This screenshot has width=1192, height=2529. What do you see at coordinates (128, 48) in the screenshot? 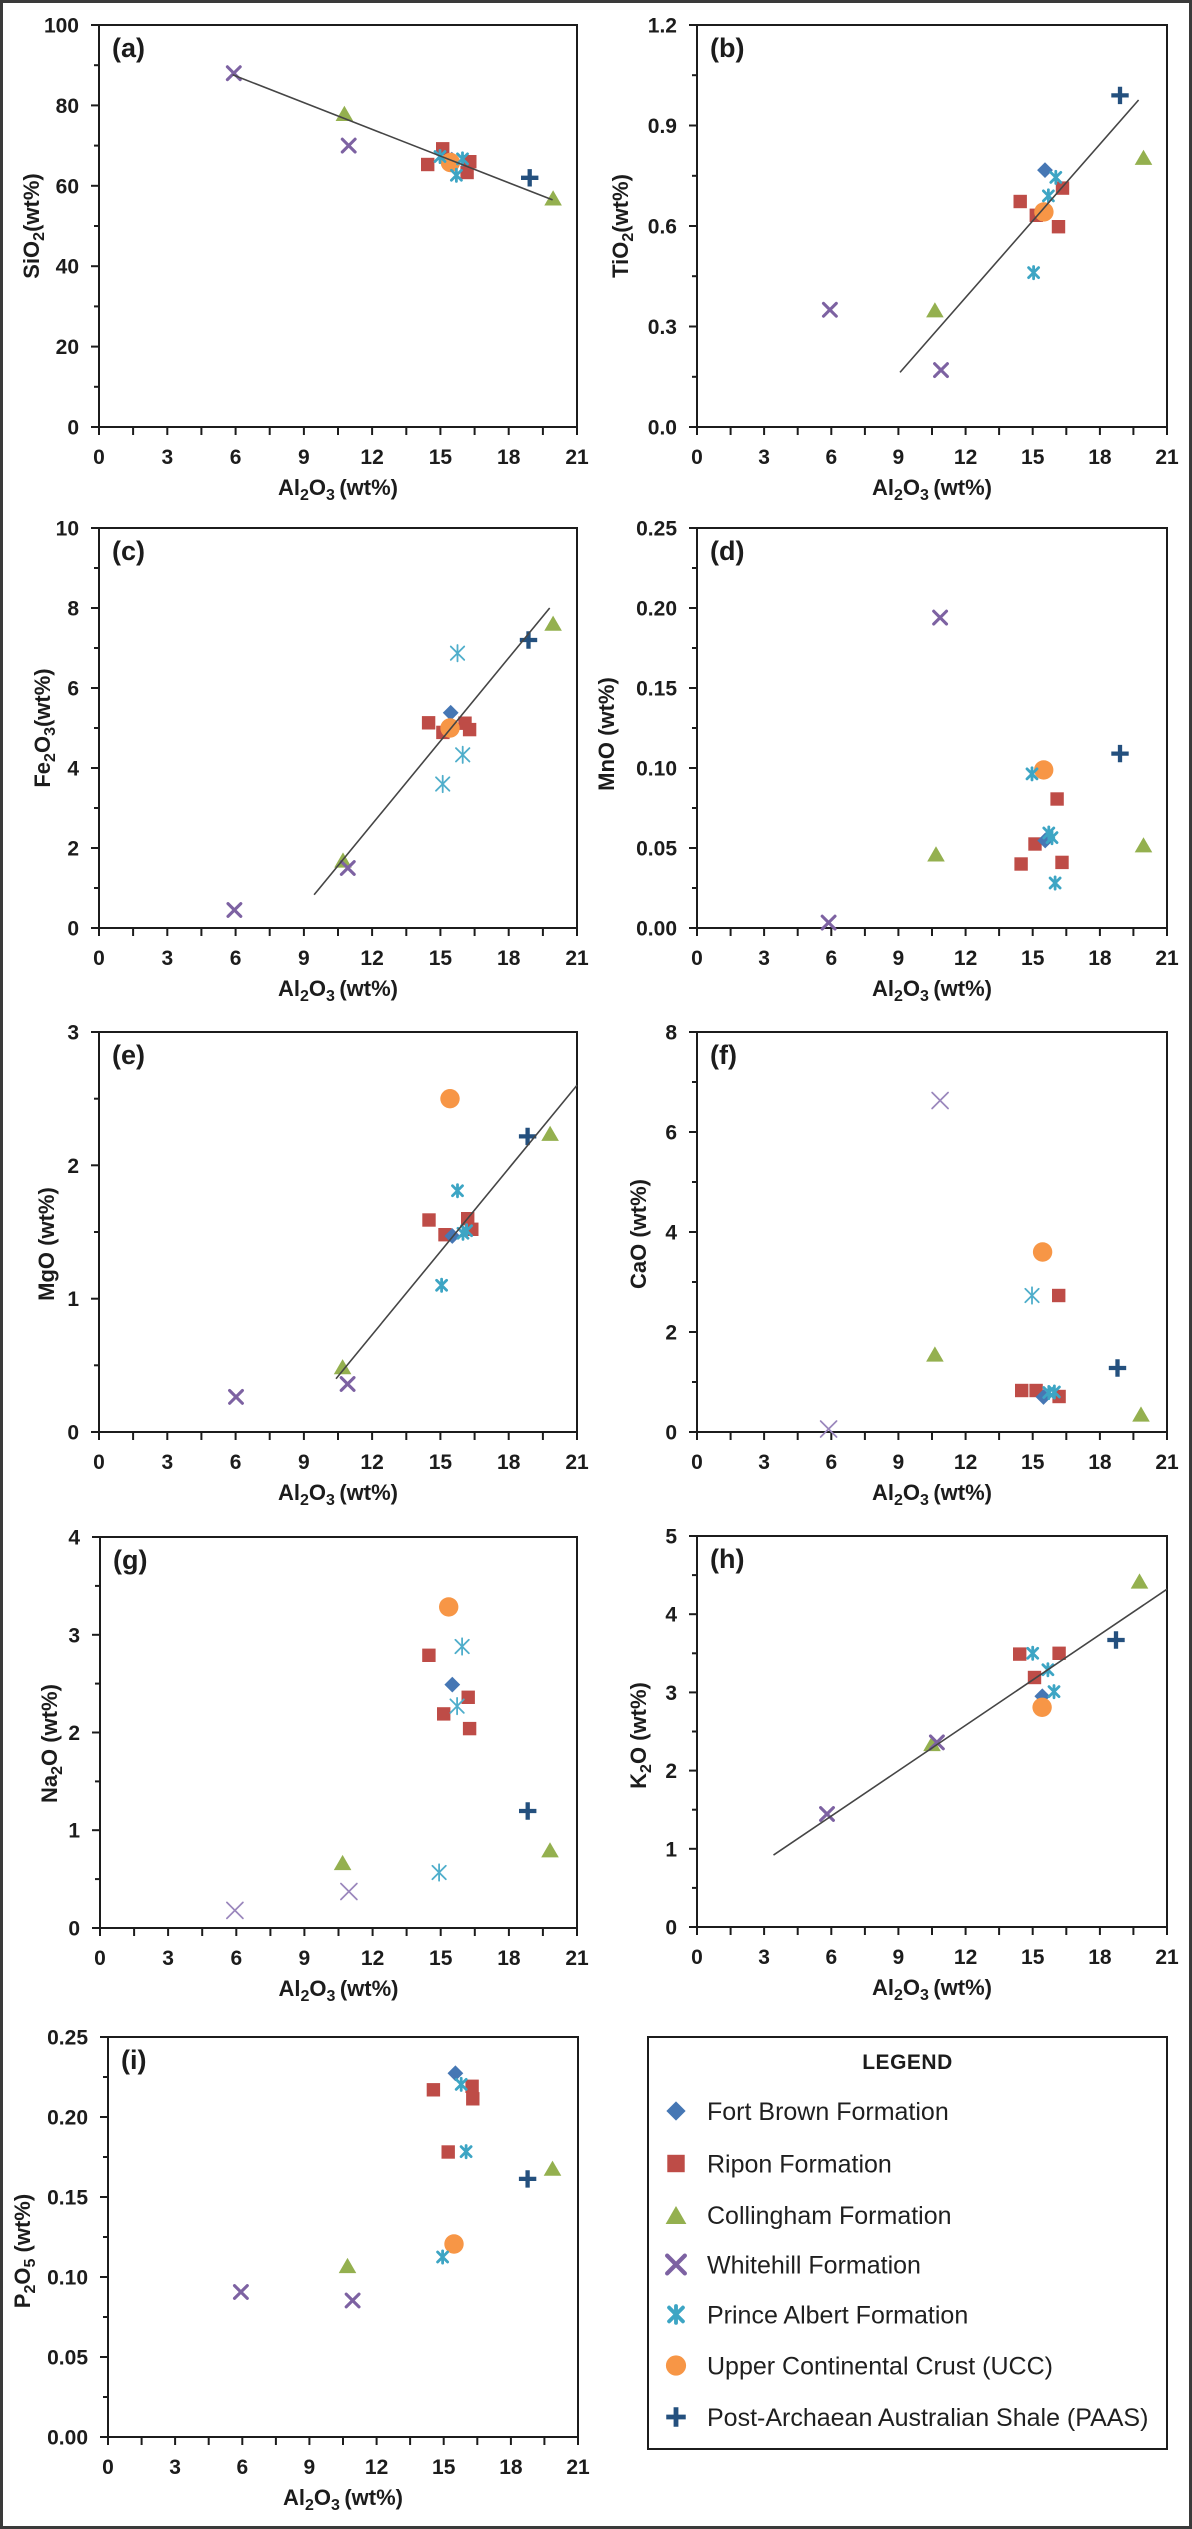
I see `svg-text: (a)` at bounding box center [128, 48].